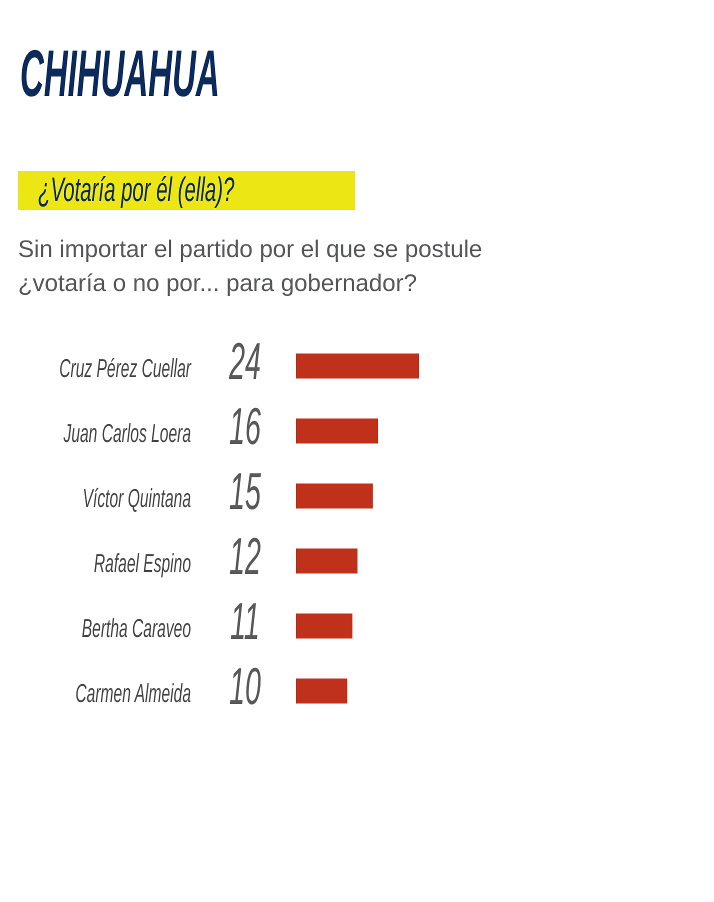  What do you see at coordinates (244, 361) in the screenshot?
I see `data-label: 24` at bounding box center [244, 361].